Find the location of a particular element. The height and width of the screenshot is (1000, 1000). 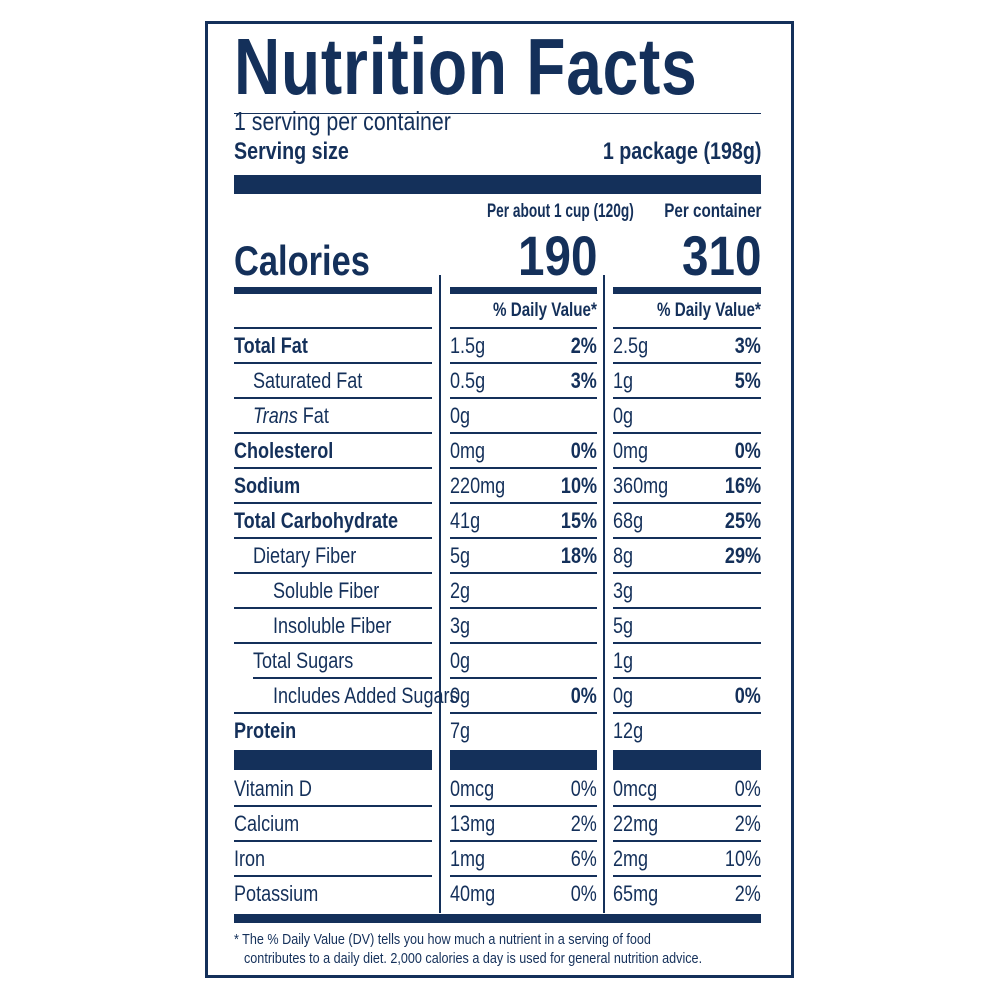

nutrient-name: Total Sugars is located at coordinates (303, 660).